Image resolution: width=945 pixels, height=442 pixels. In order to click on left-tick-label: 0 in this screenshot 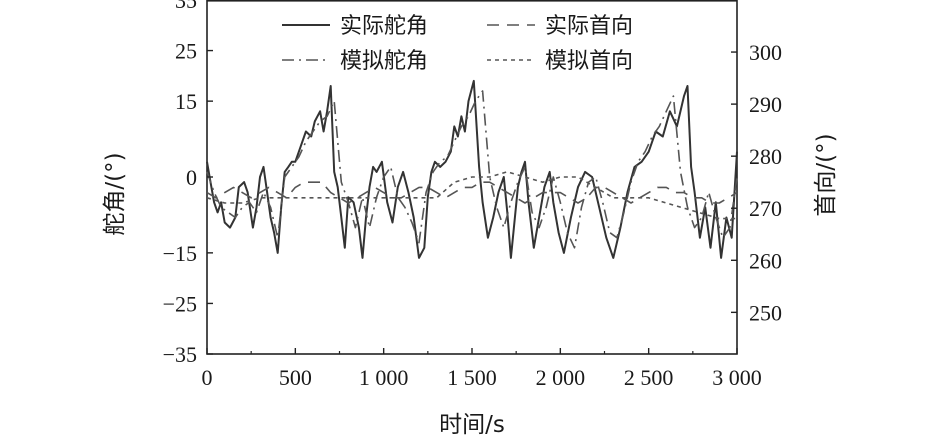, I will do `click(191, 177)`.